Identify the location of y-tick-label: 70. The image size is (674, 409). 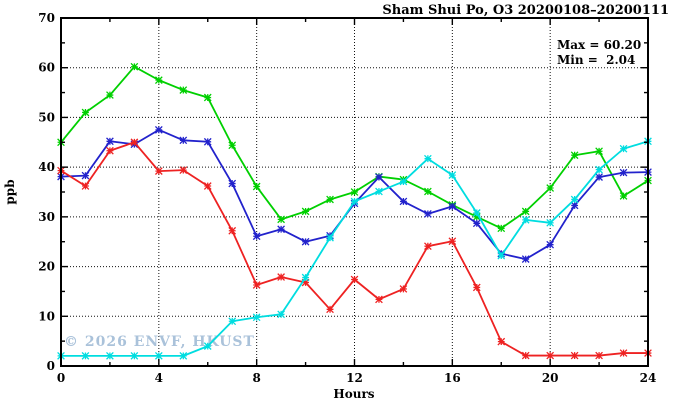
(46, 18).